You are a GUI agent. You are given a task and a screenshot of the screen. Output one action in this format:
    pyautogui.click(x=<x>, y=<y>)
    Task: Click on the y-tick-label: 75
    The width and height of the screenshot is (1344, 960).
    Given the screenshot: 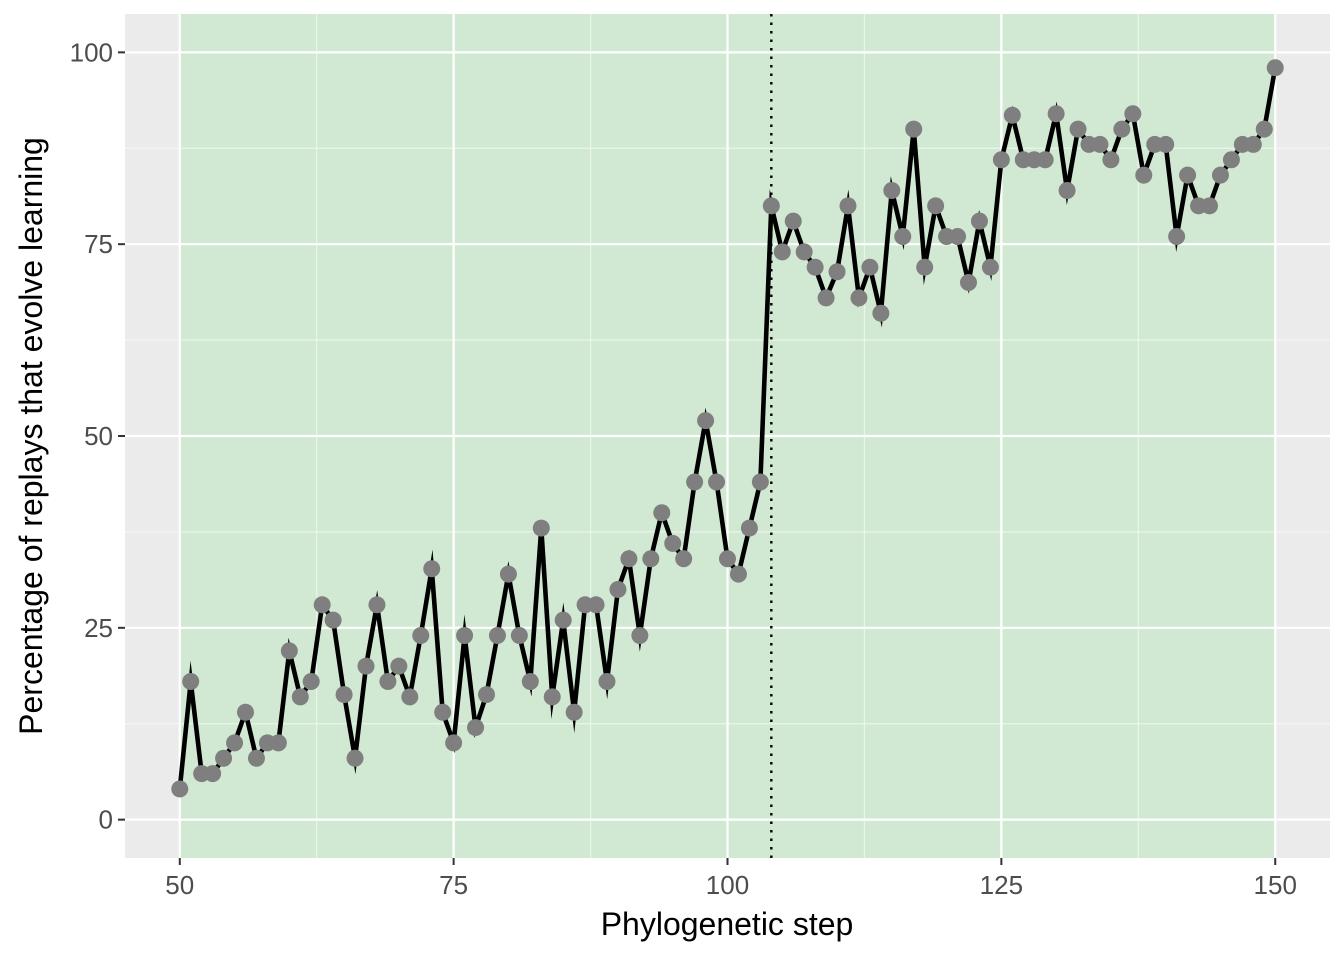 What is the action you would take?
    pyautogui.click(x=98, y=244)
    